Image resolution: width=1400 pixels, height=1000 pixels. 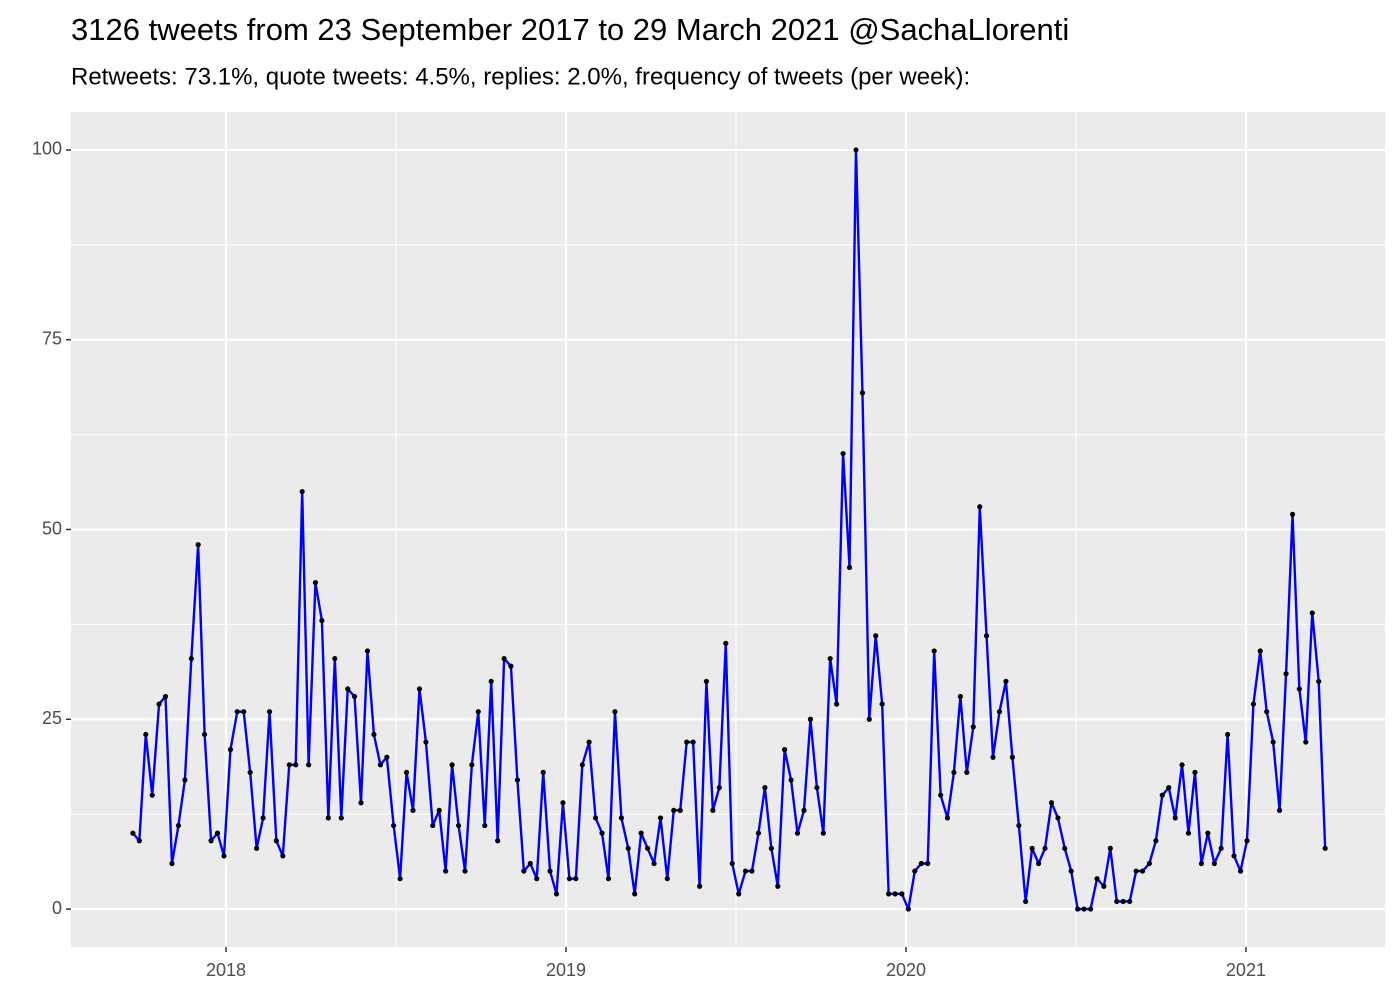 I want to click on y-tick-label: 75, so click(x=52, y=338).